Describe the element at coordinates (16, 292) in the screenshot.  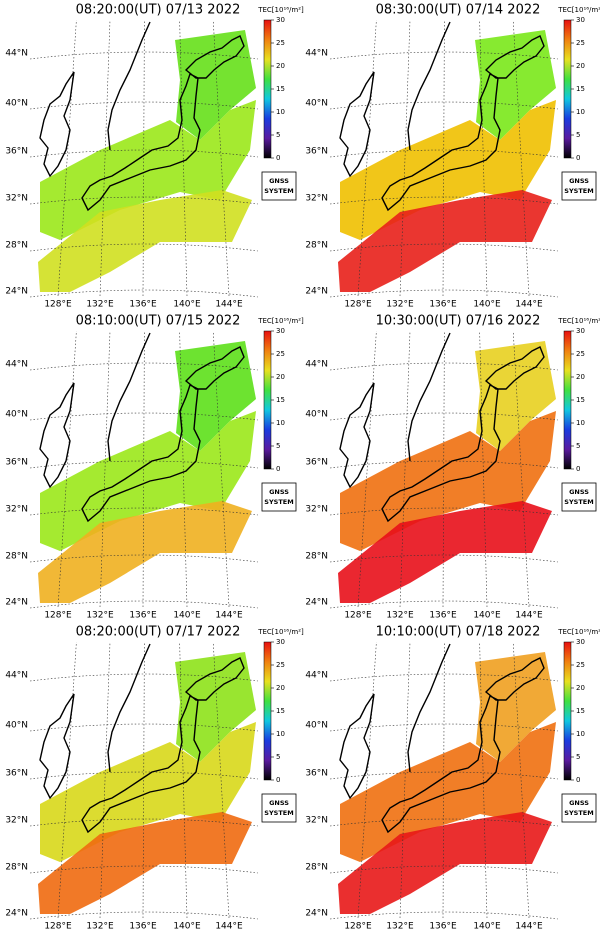
I see `latitude-label: 24°N` at that location.